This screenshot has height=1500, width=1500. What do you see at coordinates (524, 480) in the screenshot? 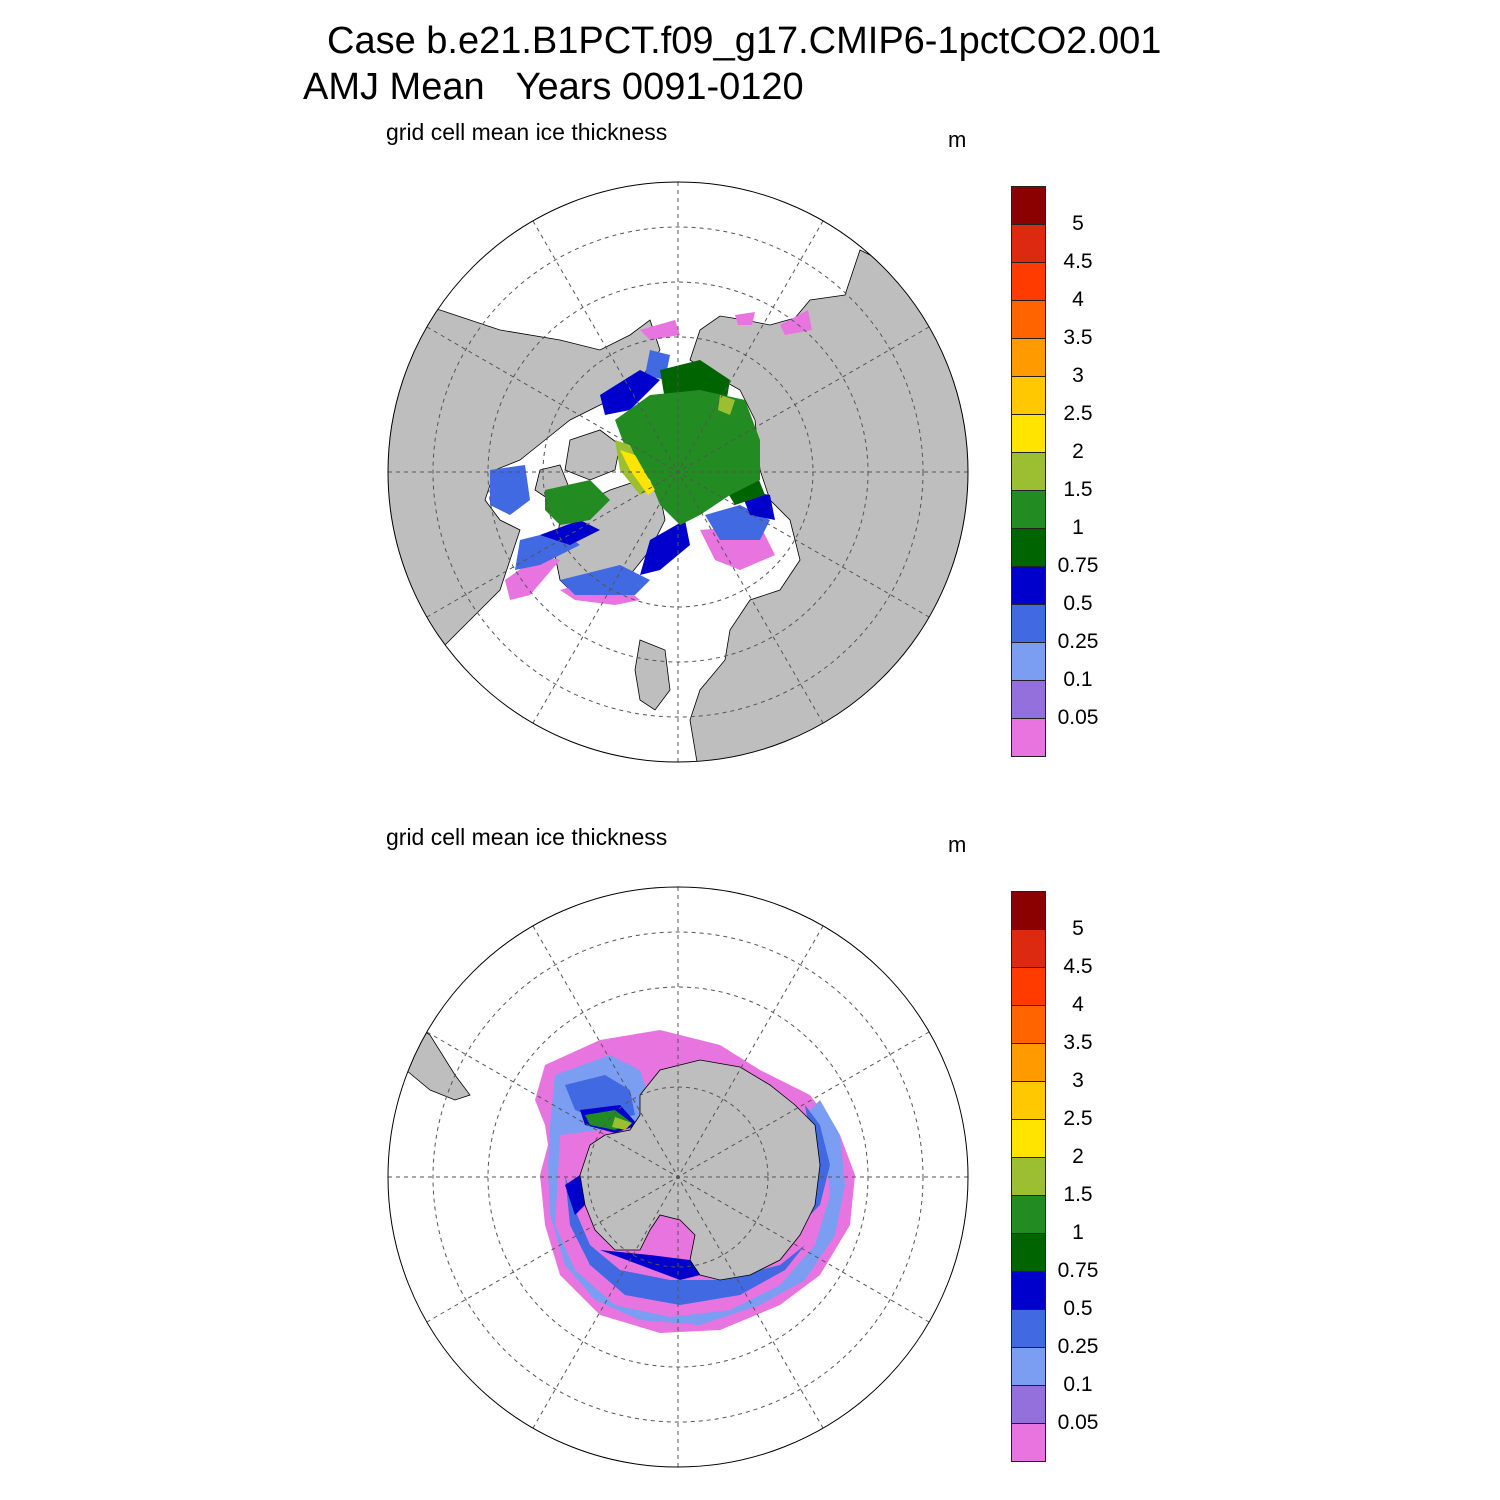
I see `land-north-america` at bounding box center [524, 480].